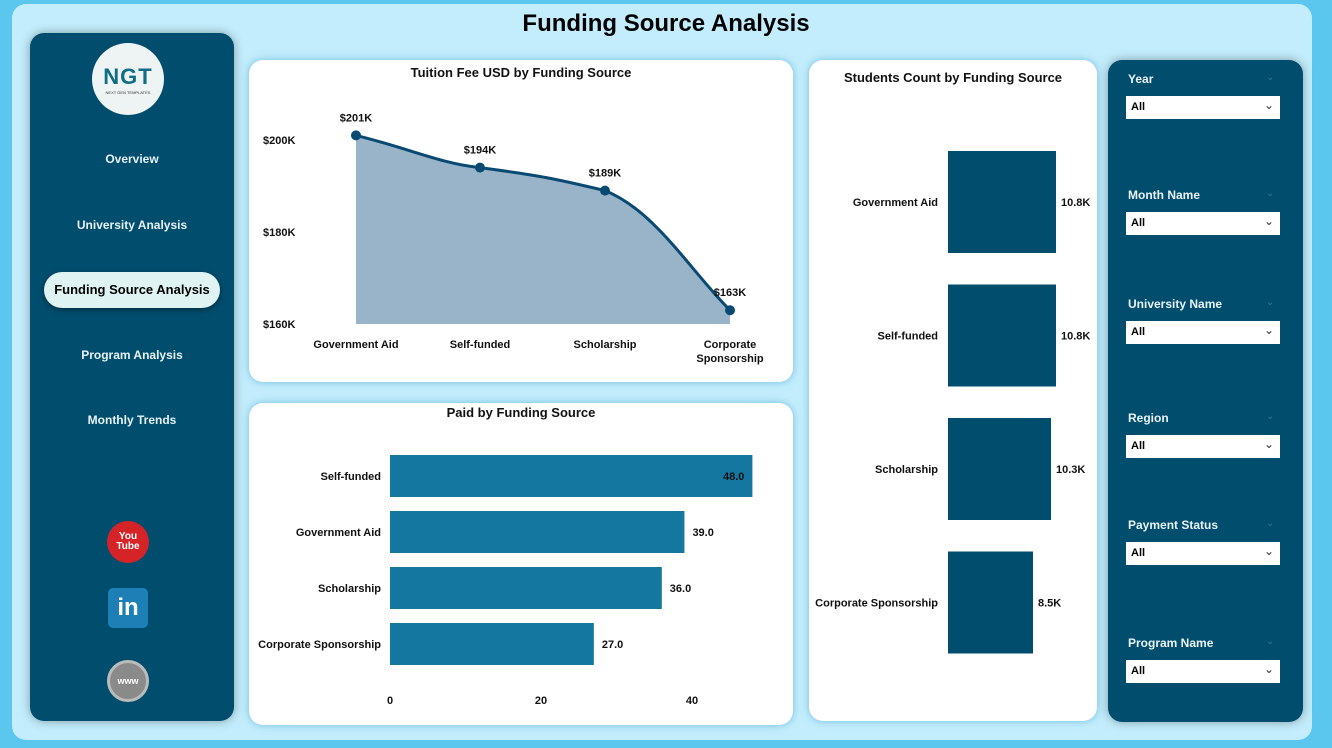 Image resolution: width=1332 pixels, height=748 pixels. I want to click on ngt-logo: NGT NEXT GEN TEMPLATES, so click(128, 79).